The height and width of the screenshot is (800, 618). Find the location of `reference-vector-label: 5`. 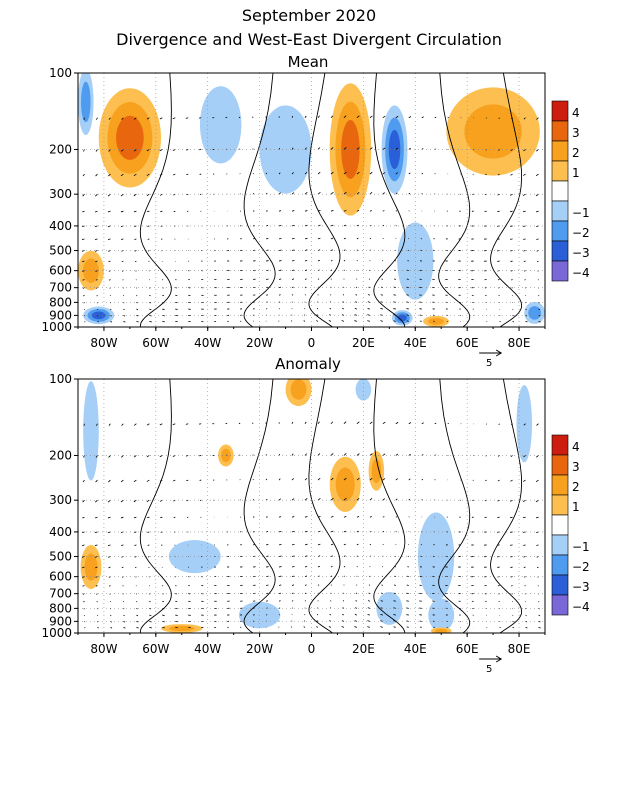

reference-vector-label: 5 is located at coordinates (489, 669).